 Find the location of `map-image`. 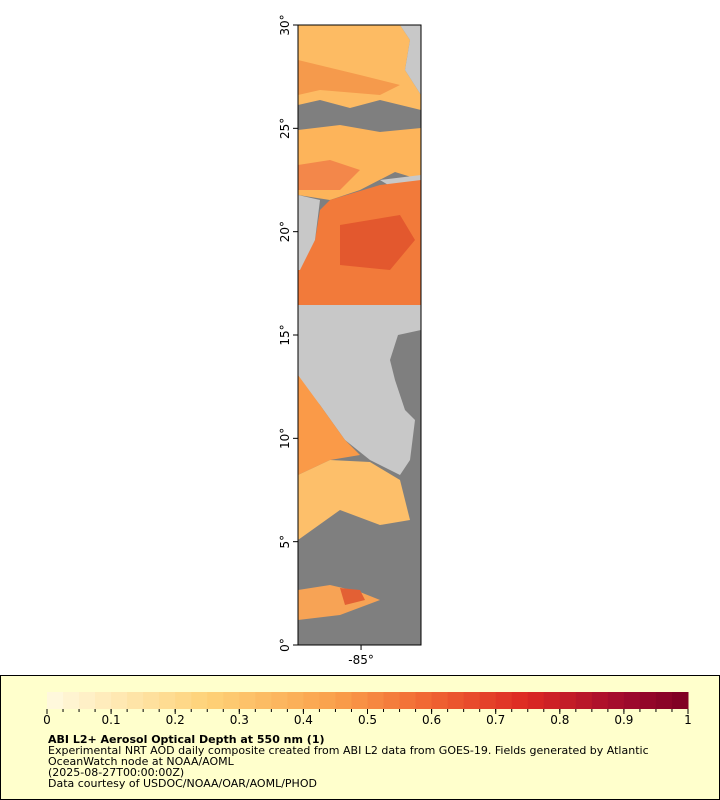

map-image is located at coordinates (359, 335).